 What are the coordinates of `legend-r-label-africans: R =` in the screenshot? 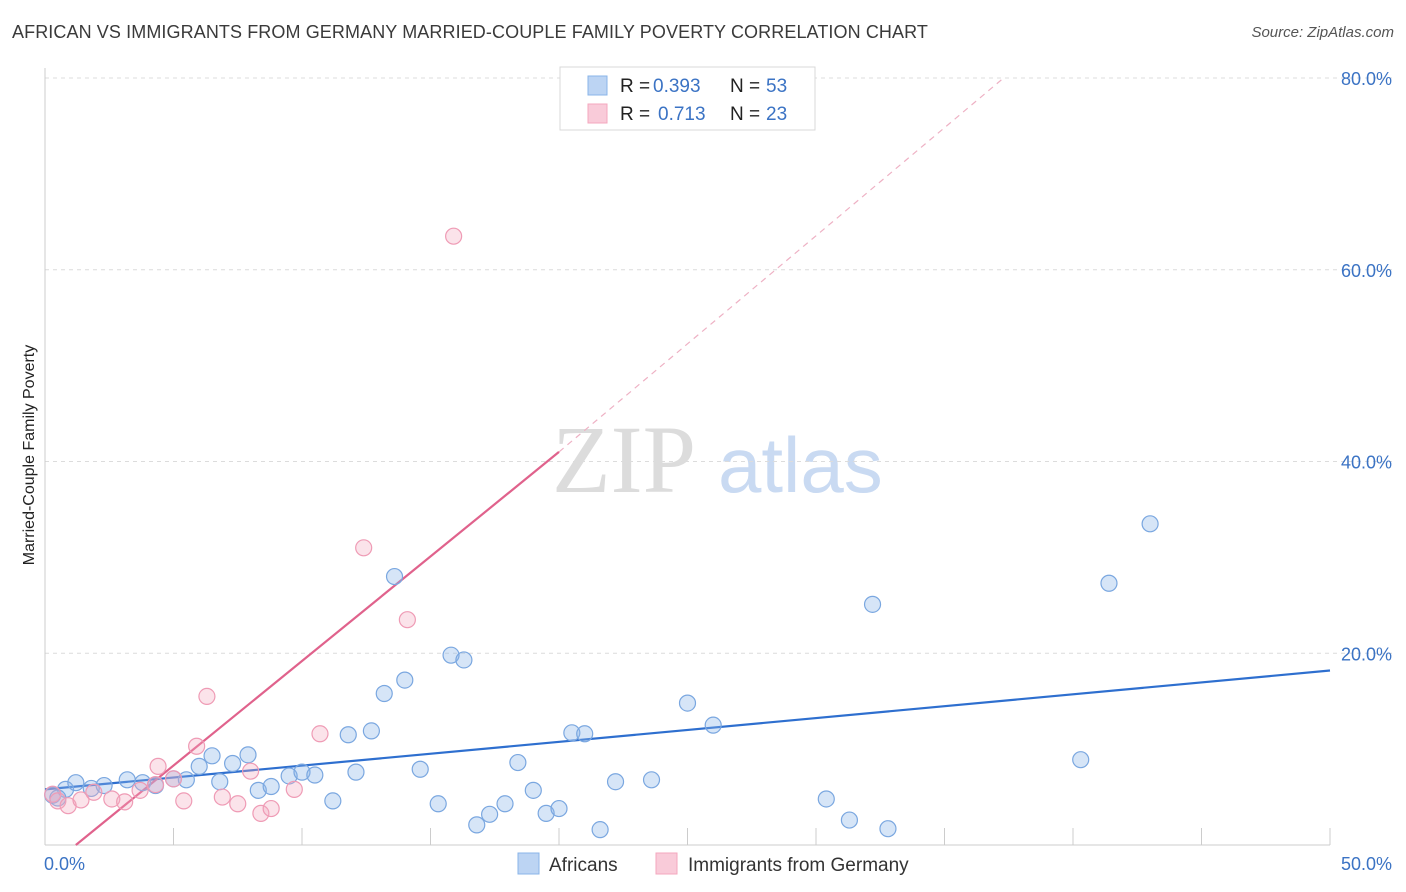 It's located at (635, 86).